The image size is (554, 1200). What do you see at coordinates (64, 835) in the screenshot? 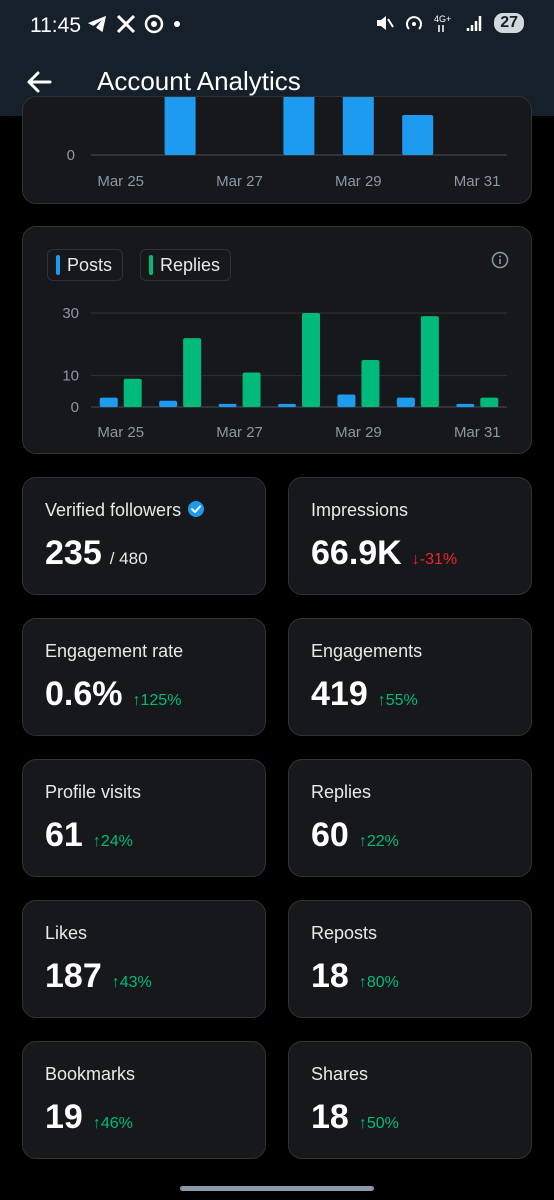
I see `stat-value-text: 61` at bounding box center [64, 835].